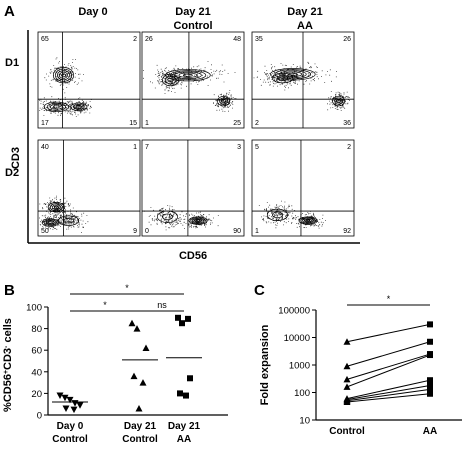 The image size is (474, 454). I want to click on quadrant-ul: 40, so click(45, 147).